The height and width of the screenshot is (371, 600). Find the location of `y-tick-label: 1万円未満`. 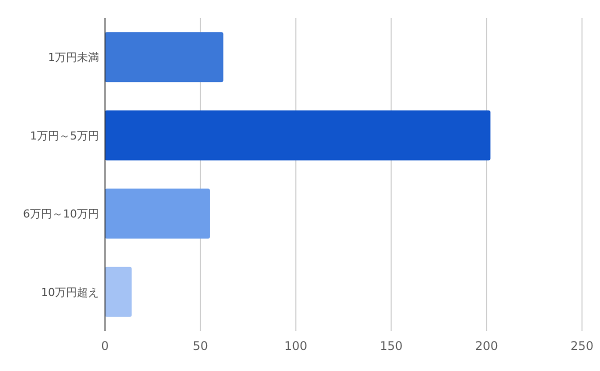

y-tick-label: 1万円未満 is located at coordinates (73, 57).